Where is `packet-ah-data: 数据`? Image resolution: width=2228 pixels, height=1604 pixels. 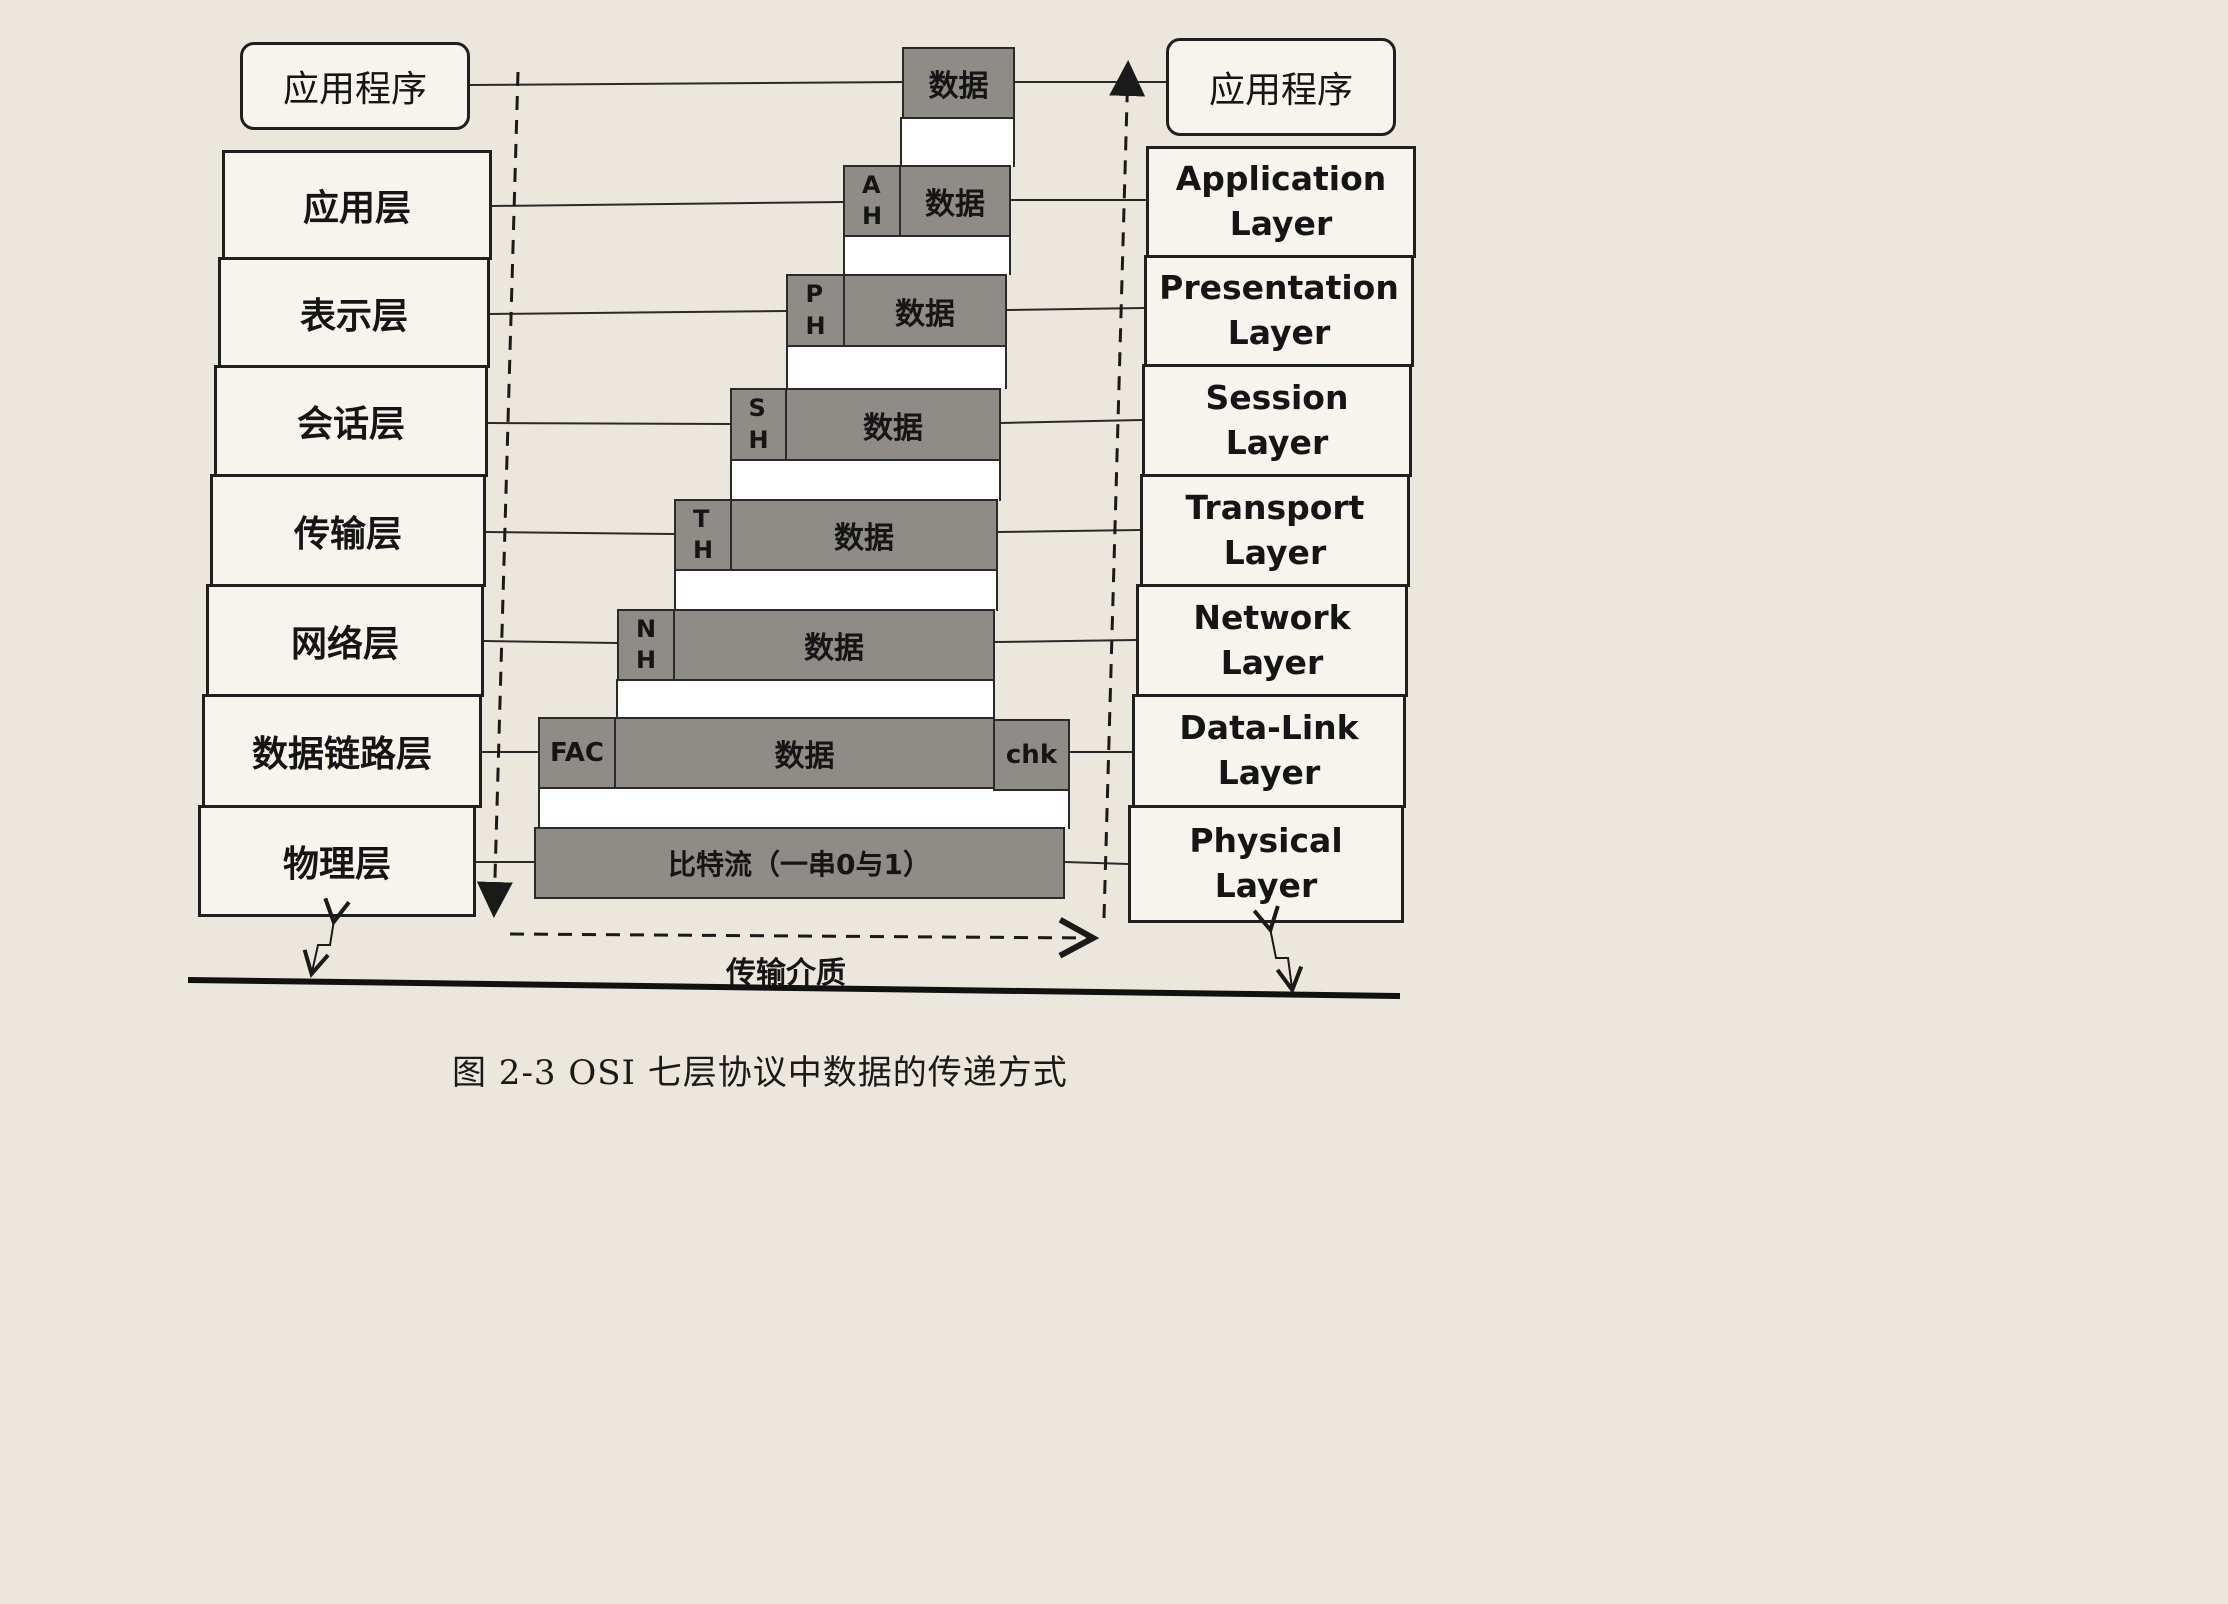 packet-ah-data: 数据 is located at coordinates (955, 201).